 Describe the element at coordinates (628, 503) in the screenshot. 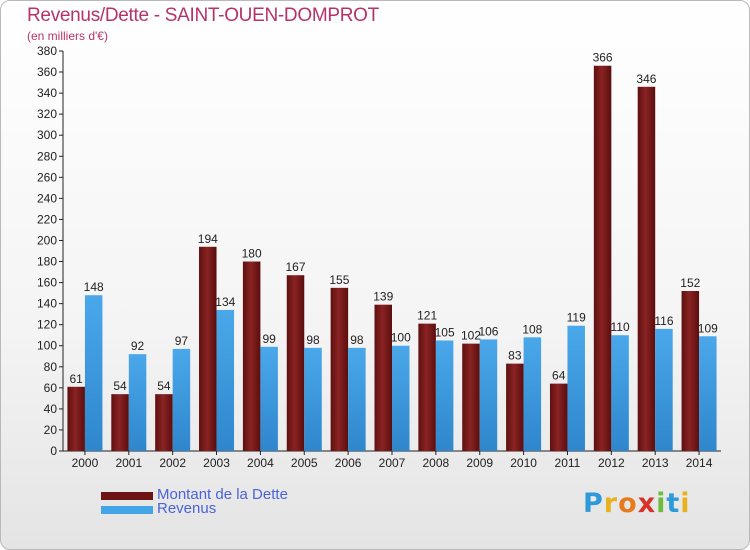

I see `logo-letter: o` at that location.